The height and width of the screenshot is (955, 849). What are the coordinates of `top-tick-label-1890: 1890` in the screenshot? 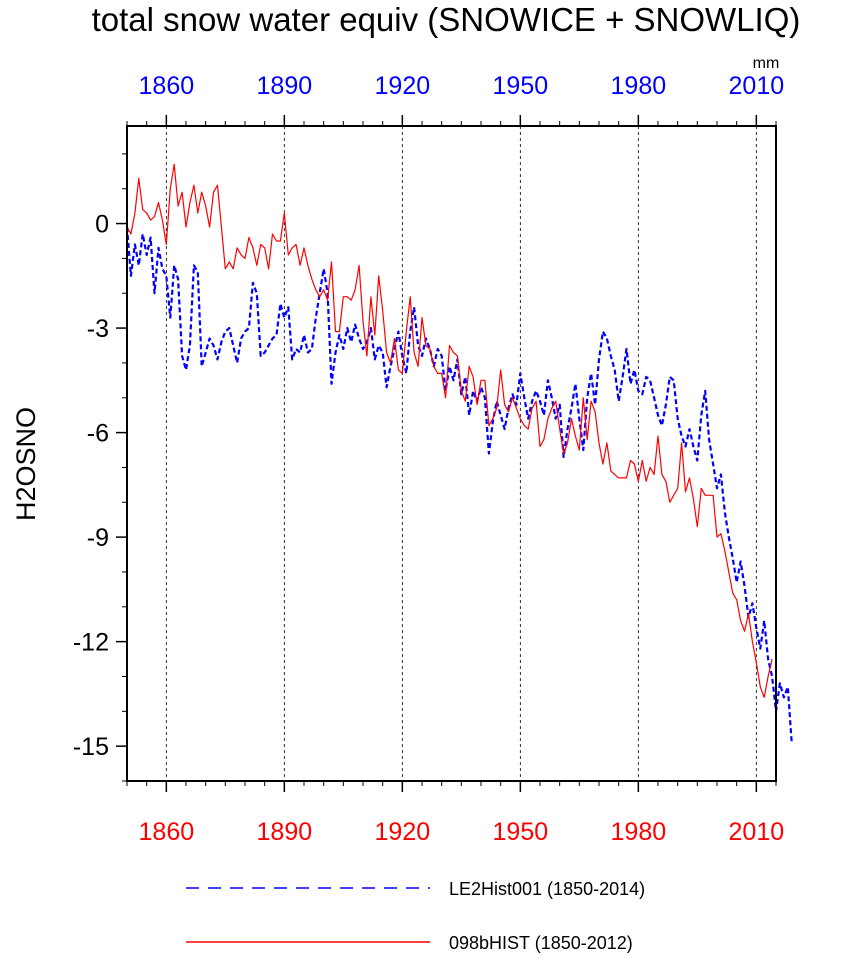 It's located at (285, 86).